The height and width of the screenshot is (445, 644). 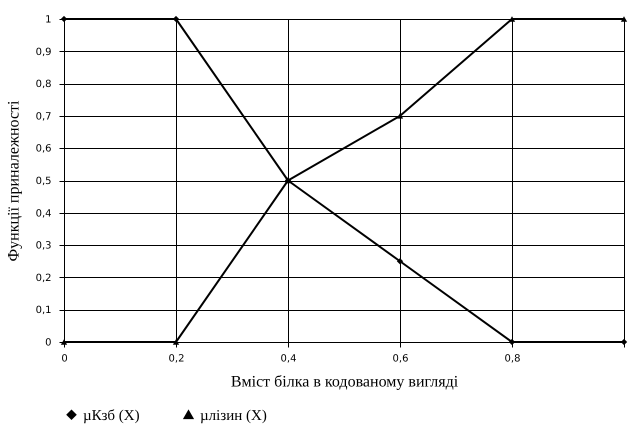 What do you see at coordinates (44, 278) in the screenshot?
I see `y-tick-label: 0,2` at bounding box center [44, 278].